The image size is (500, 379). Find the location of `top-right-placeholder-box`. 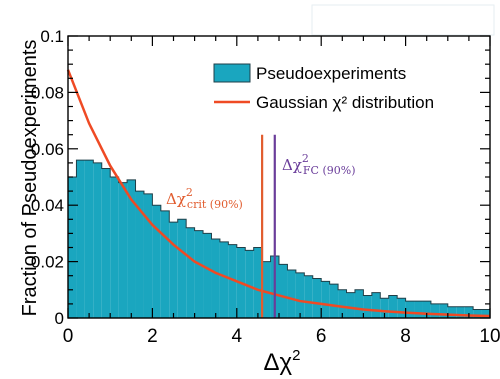

top-right-placeholder-box is located at coordinates (403, 20).